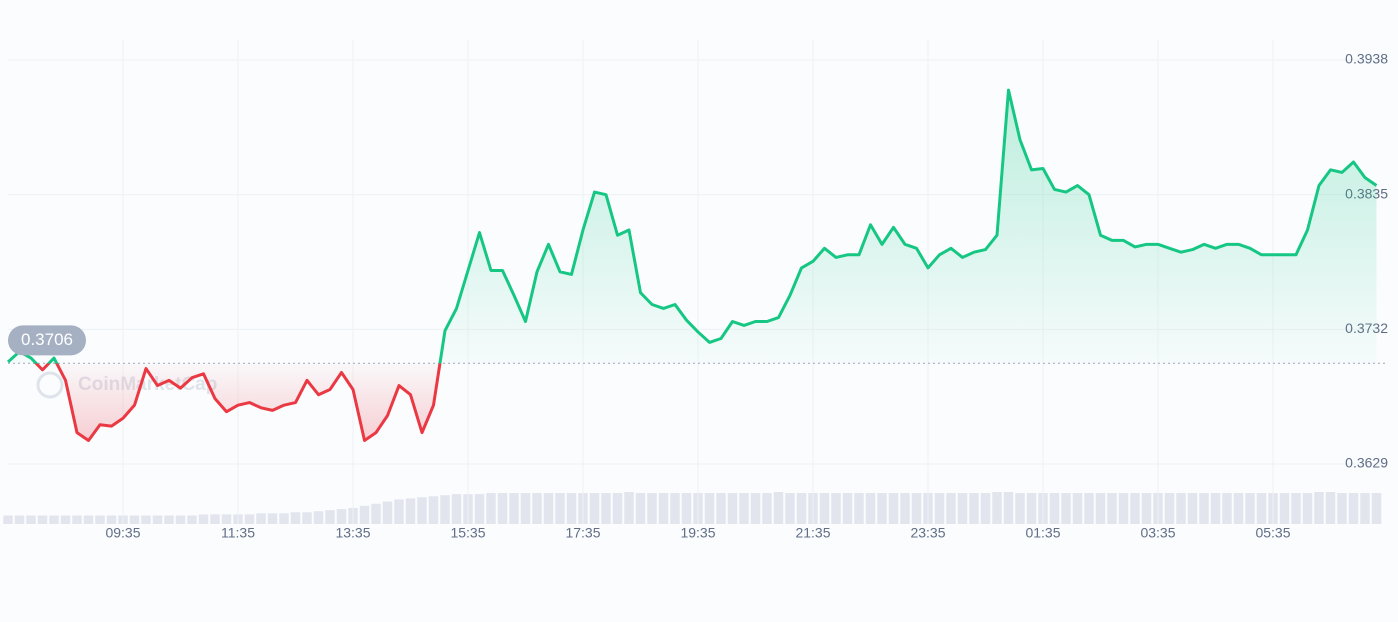 The height and width of the screenshot is (622, 1398). Describe the element at coordinates (122, 533) in the screenshot. I see `x-tick-label: 09:35` at that location.